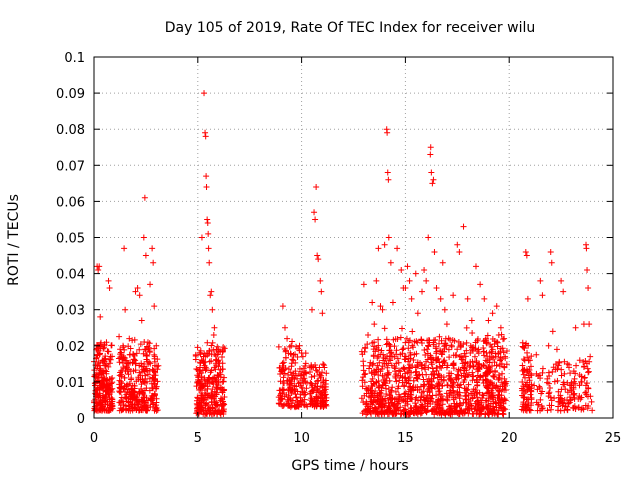 Image resolution: width=640 pixels, height=480 pixels. Describe the element at coordinates (301, 438) in the screenshot. I see `x-tick-label: 10` at that location.